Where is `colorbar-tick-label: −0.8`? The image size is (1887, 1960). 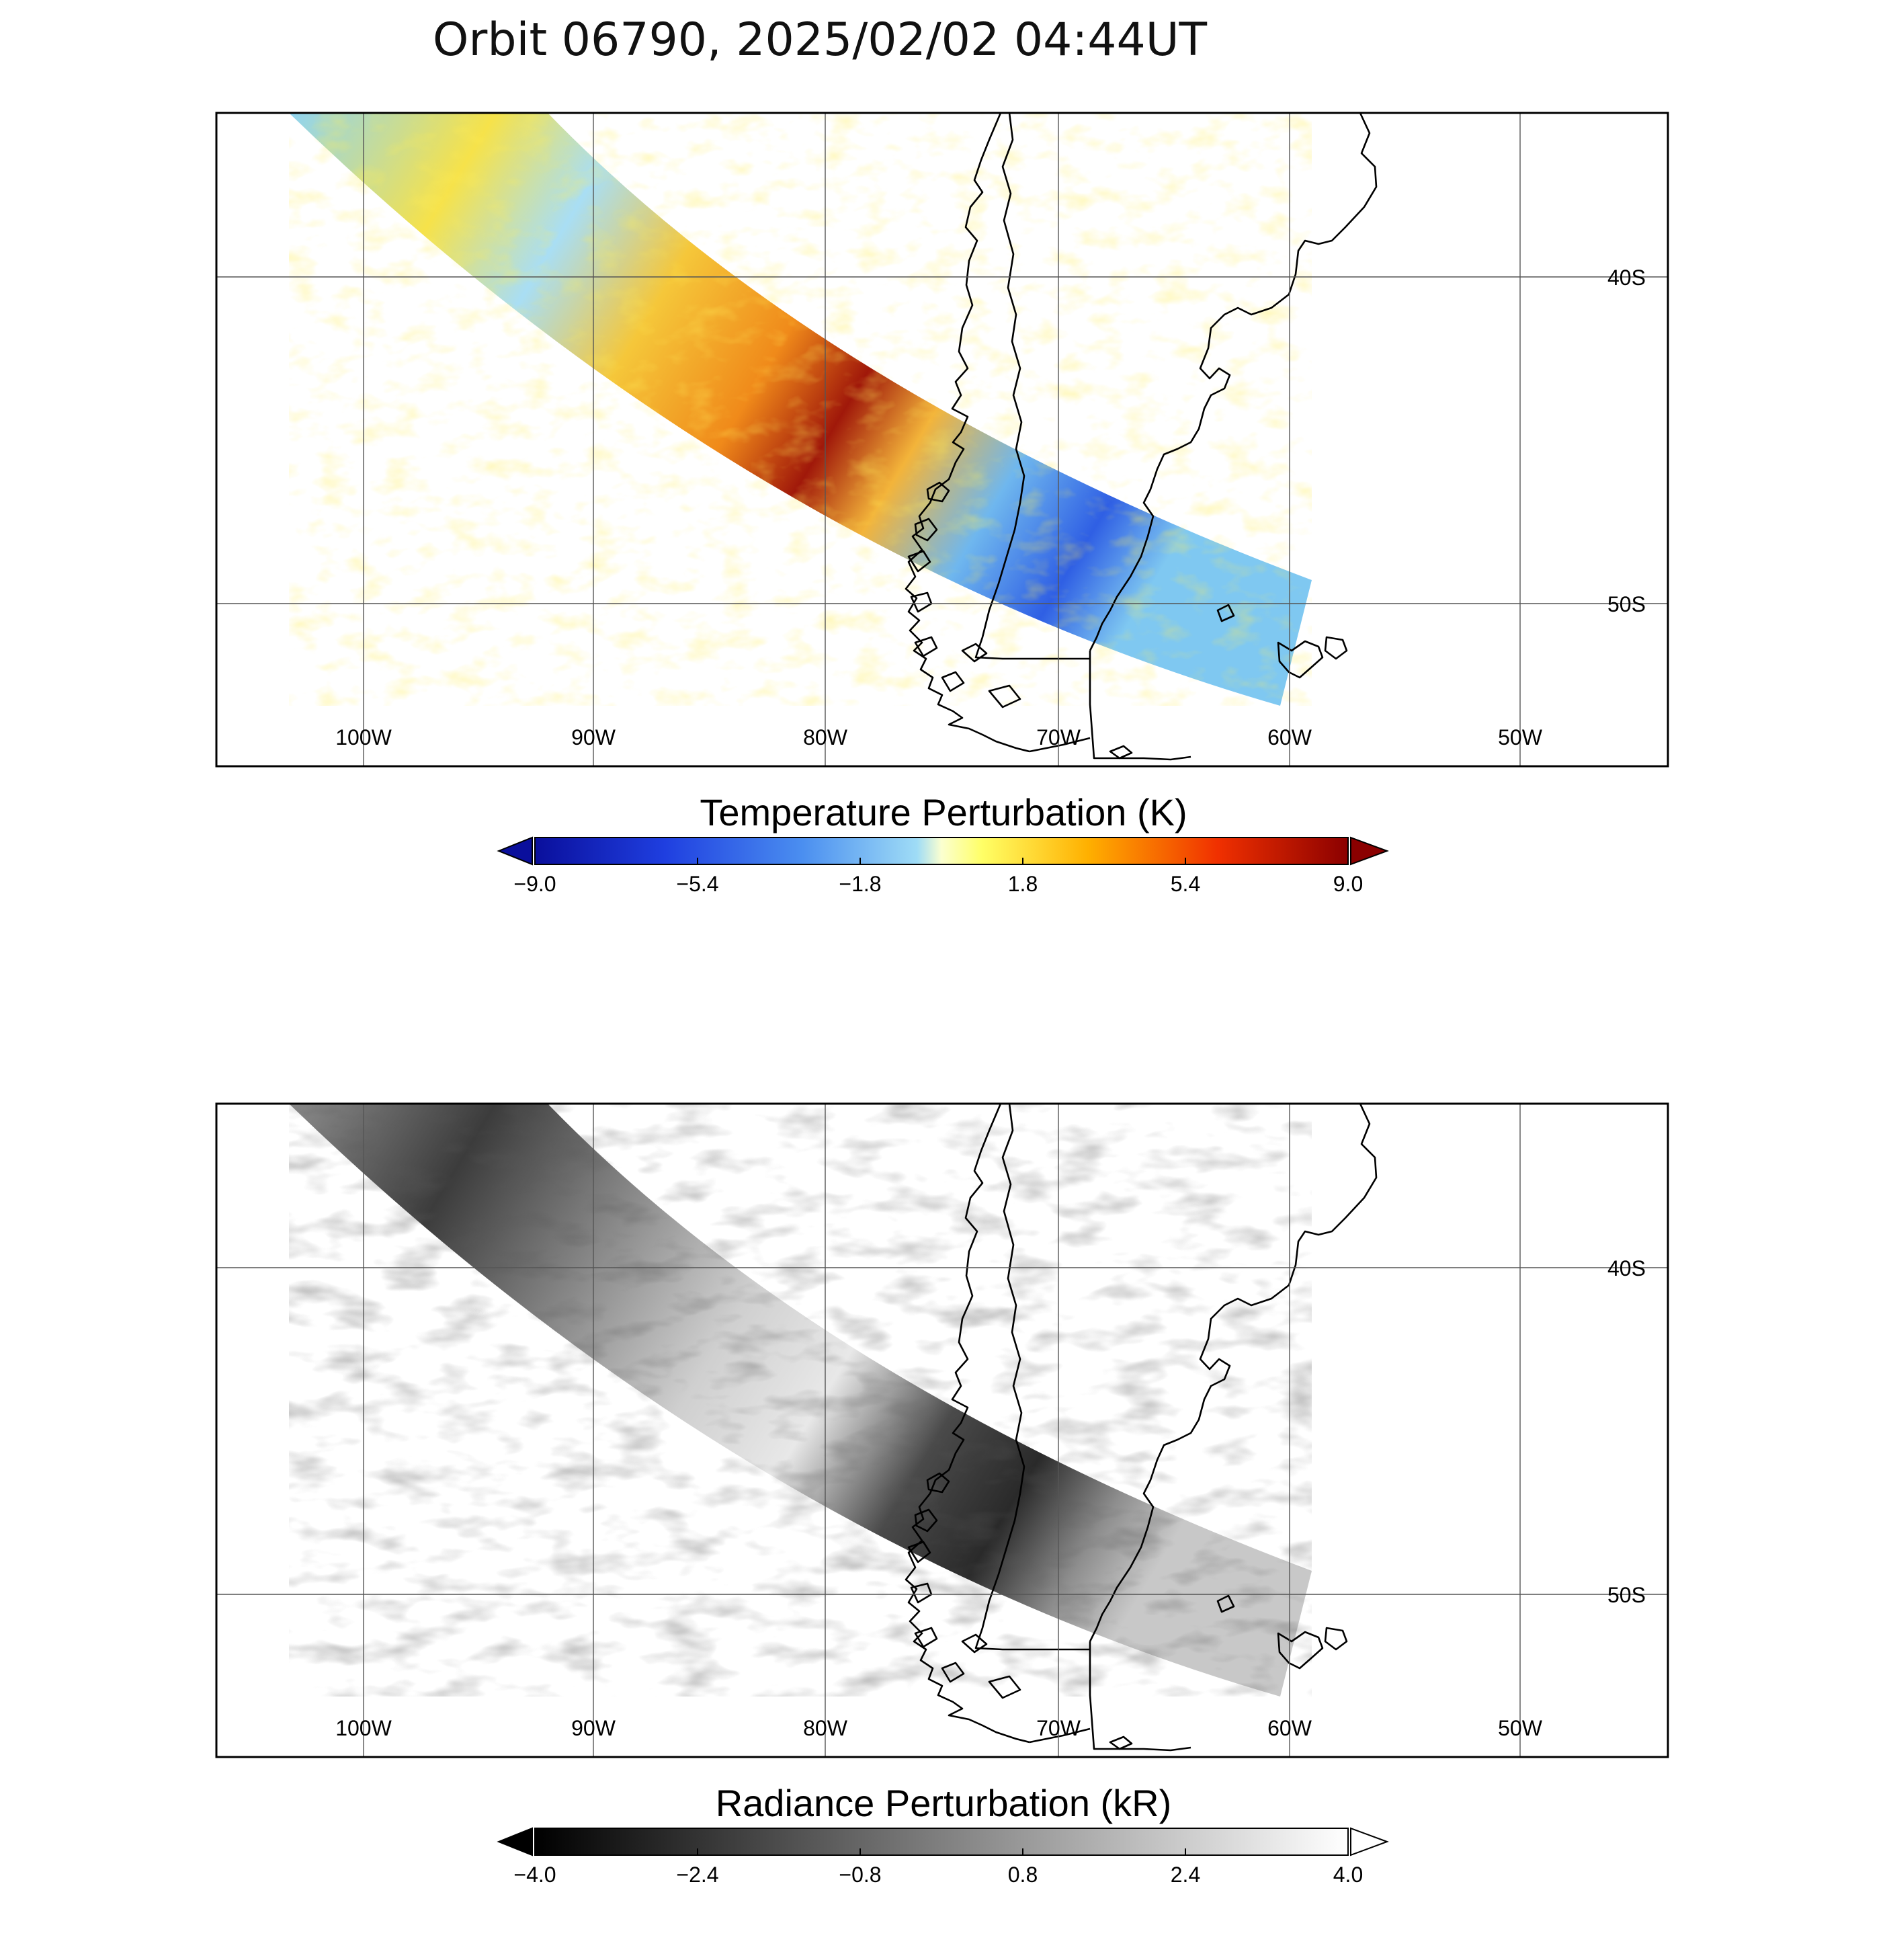 colorbar-tick-label: −0.8 is located at coordinates (860, 1875).